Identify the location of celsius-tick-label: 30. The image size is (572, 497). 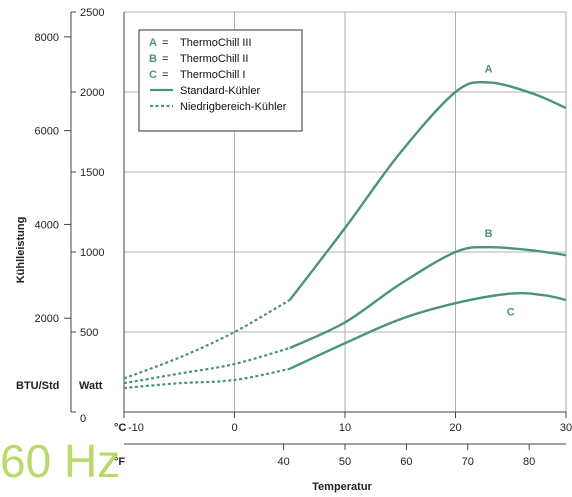
(566, 428).